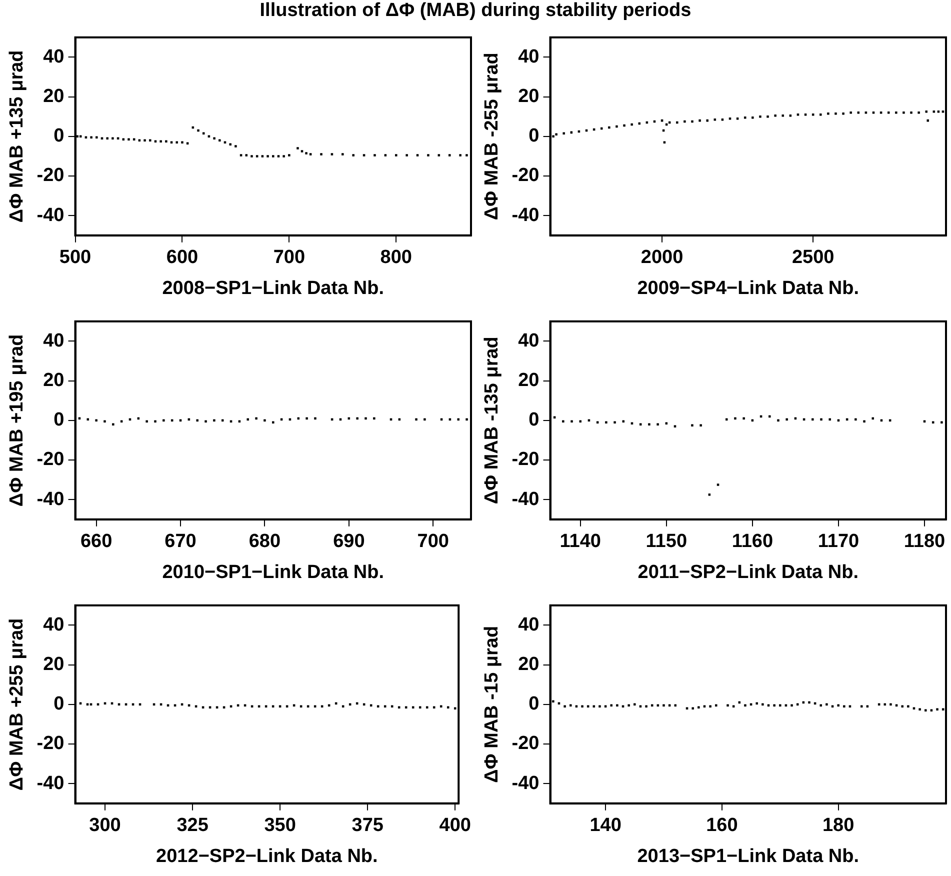 The width and height of the screenshot is (951, 876). I want to click on chart-title: Illustration of ΔΦ (MAB) during stability periods, so click(475, 11).